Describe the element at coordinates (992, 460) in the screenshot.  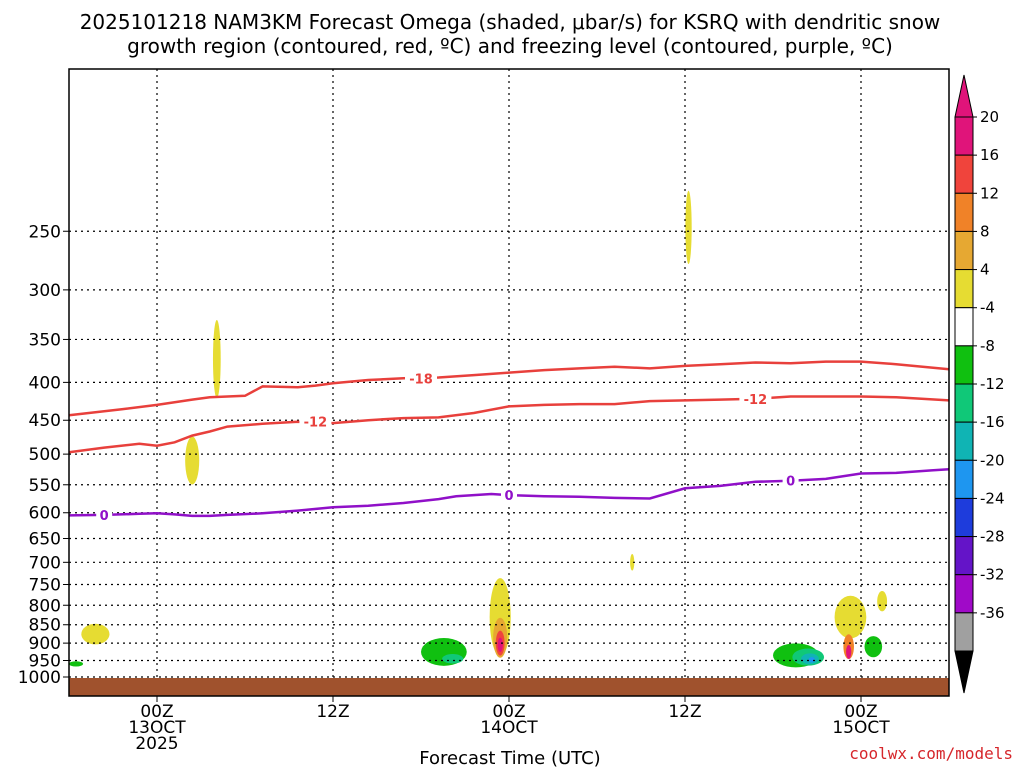
I see `colorbar-label: -20` at that location.